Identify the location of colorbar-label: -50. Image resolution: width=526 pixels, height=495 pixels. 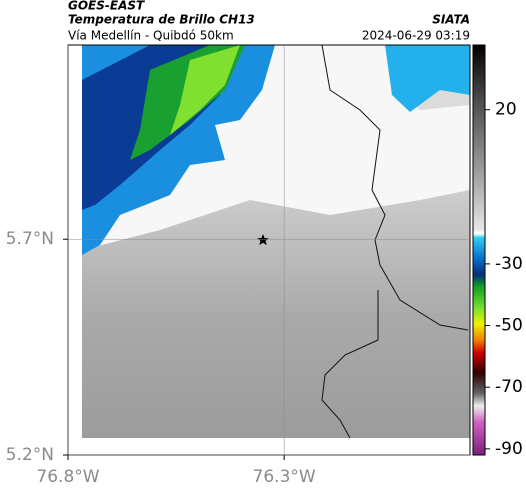
(509, 326).